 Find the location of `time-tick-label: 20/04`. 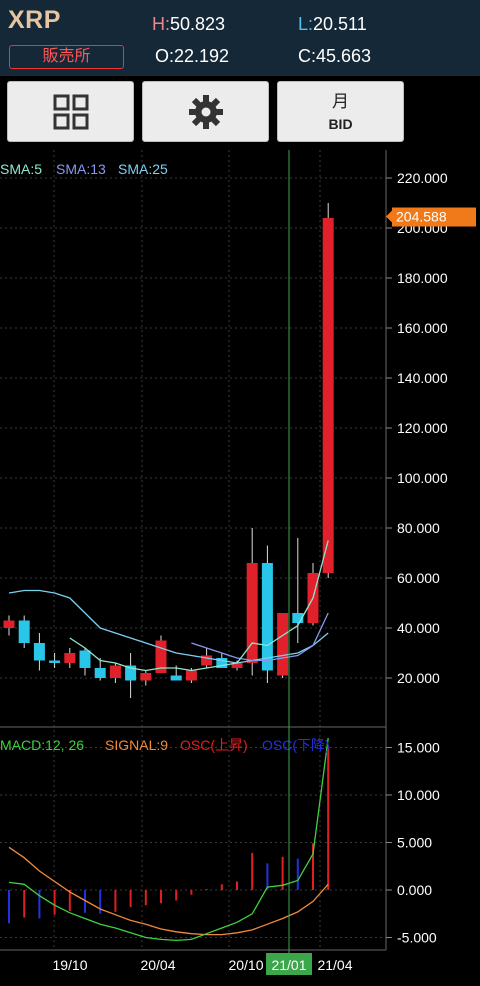

time-tick-label: 20/04 is located at coordinates (157, 965).